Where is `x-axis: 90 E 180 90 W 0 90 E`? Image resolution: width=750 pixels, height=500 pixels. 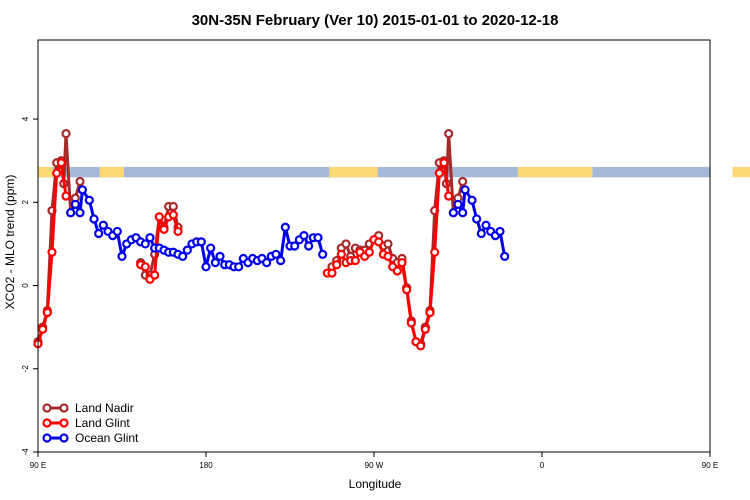 x-axis: 90 E 180 90 W 0 90 E is located at coordinates (374, 461).